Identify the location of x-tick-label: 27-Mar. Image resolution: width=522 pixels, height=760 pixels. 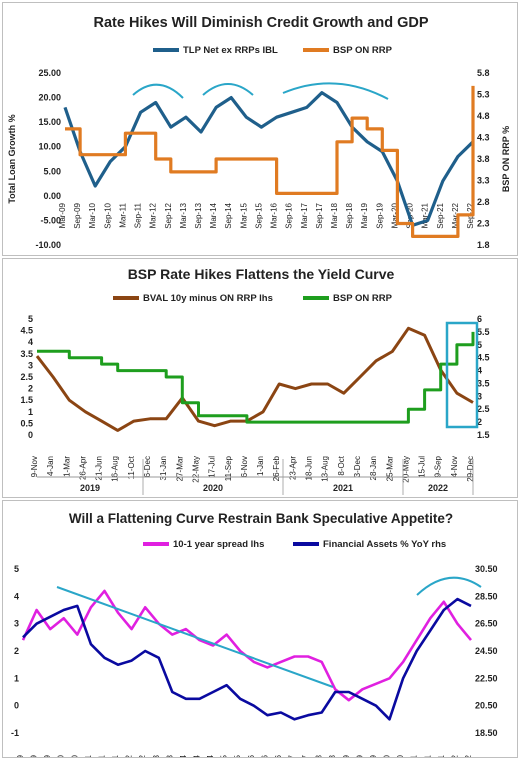
(179, 469).